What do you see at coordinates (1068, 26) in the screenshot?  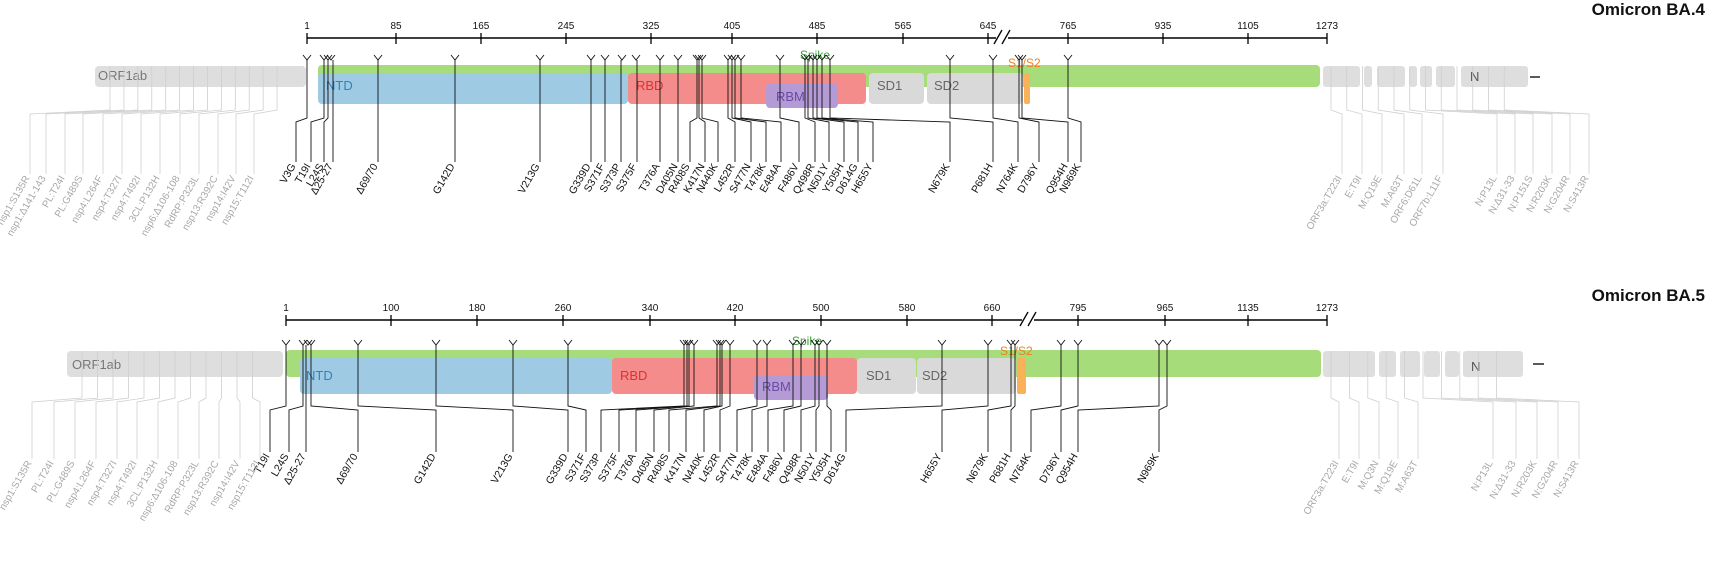 I see `ruler-tick-label: 765` at bounding box center [1068, 26].